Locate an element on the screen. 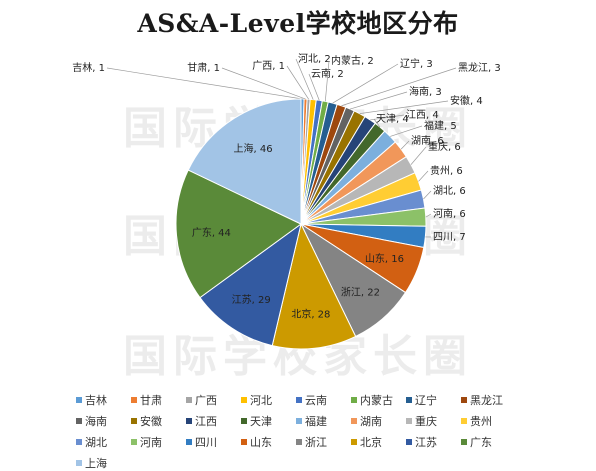 The height and width of the screenshot is (471, 596). slice-label-江西: 江西, 4 is located at coordinates (422, 115).